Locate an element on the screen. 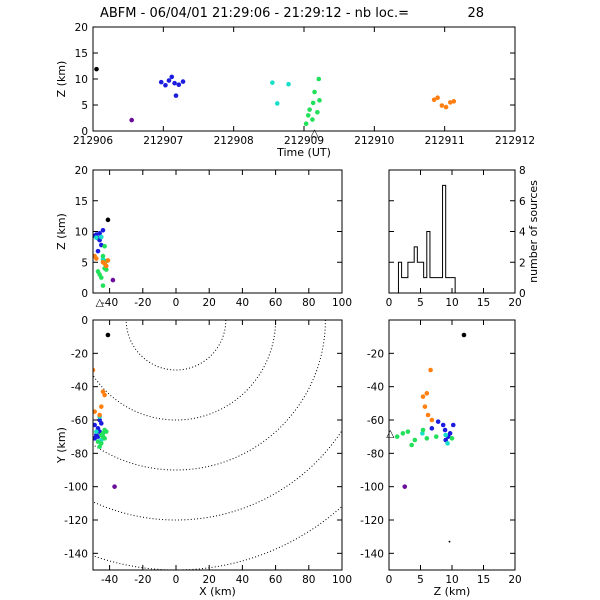 This screenshot has height=600, width=600. stray-point is located at coordinates (449, 541).